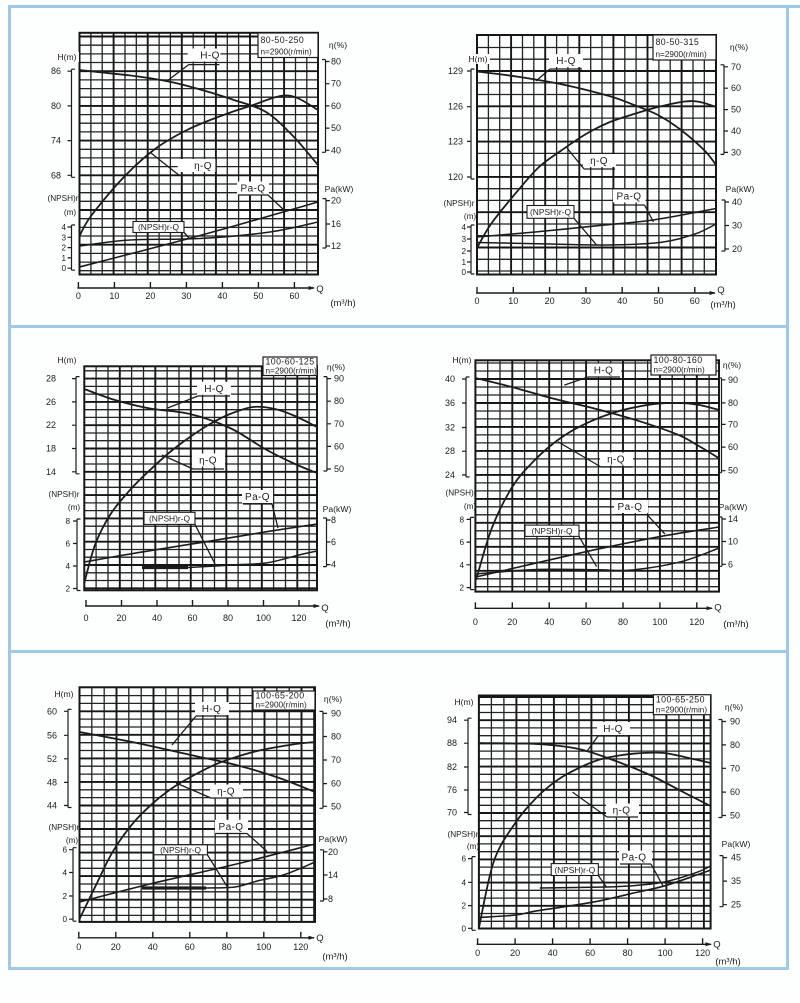 Image resolution: width=800 pixels, height=1003 pixels. What do you see at coordinates (450, 451) in the screenshot?
I see `svg-text: 28` at bounding box center [450, 451].